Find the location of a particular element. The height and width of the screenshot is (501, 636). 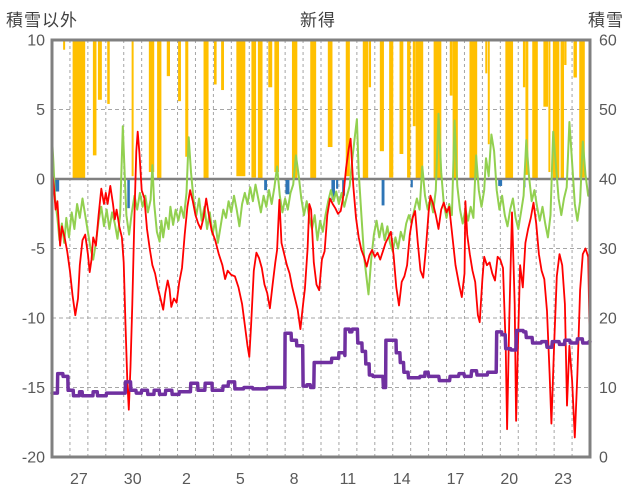

right-axis-tick-label: 50 is located at coordinates (608, 110).